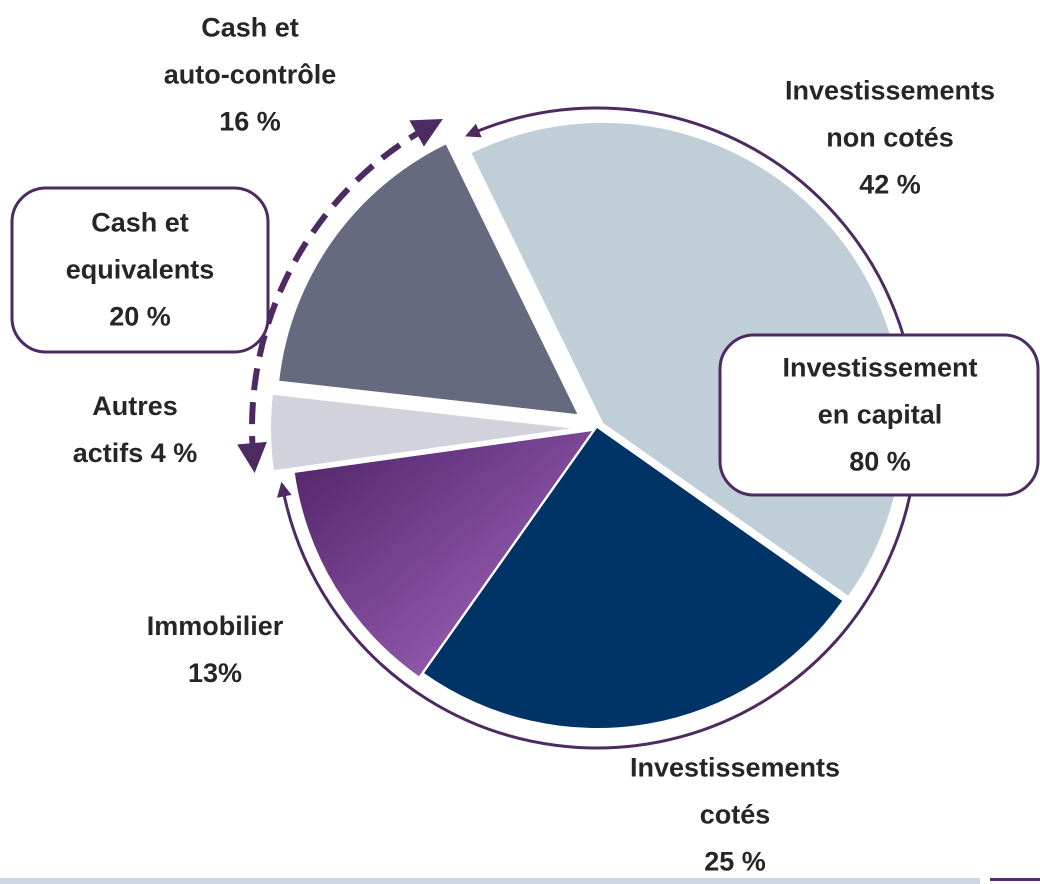 The image size is (1040, 884). I want to click on slice-label: Investissements cotés 25 %, so click(735, 814).